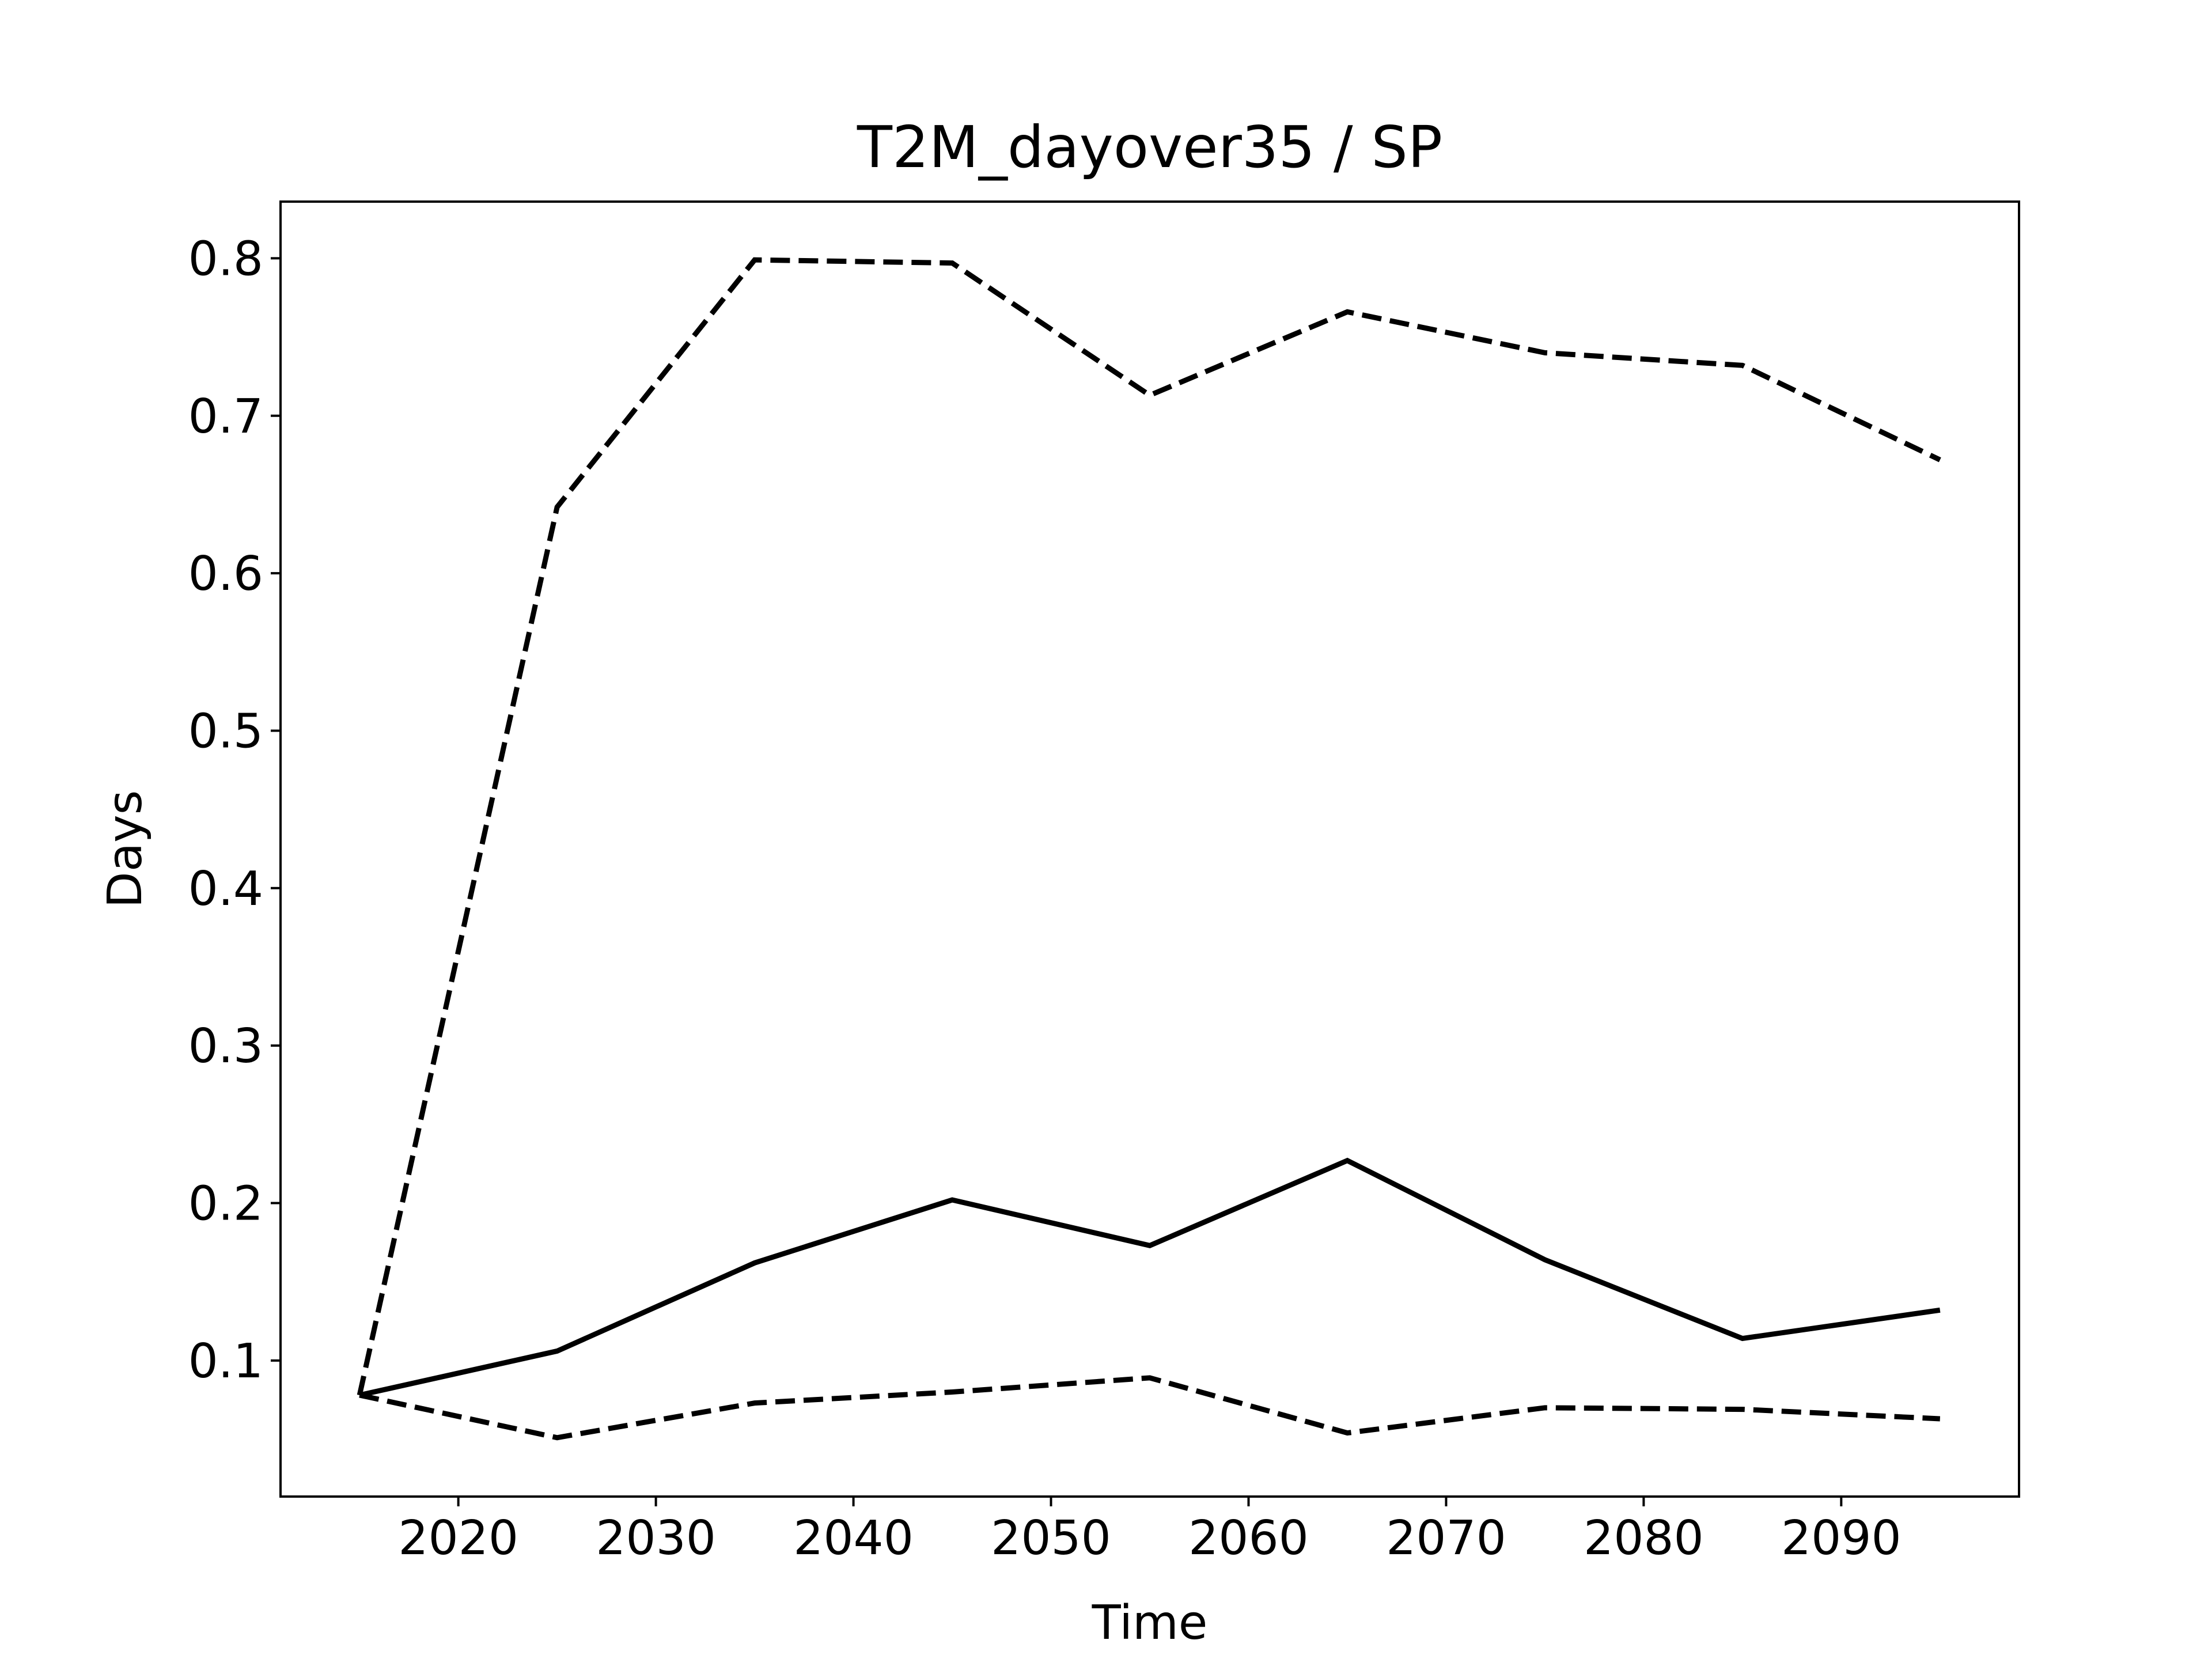 This screenshot has height=1659, width=2212. What do you see at coordinates (125, 849) in the screenshot?
I see `y-axis-label: Days` at bounding box center [125, 849].